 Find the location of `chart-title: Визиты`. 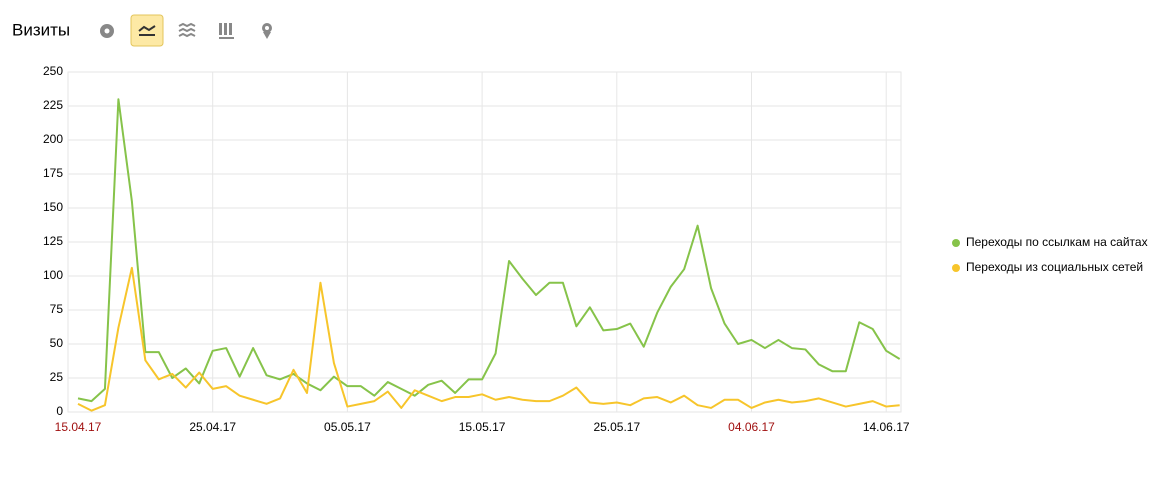

chart-title: Визиты is located at coordinates (41, 29).